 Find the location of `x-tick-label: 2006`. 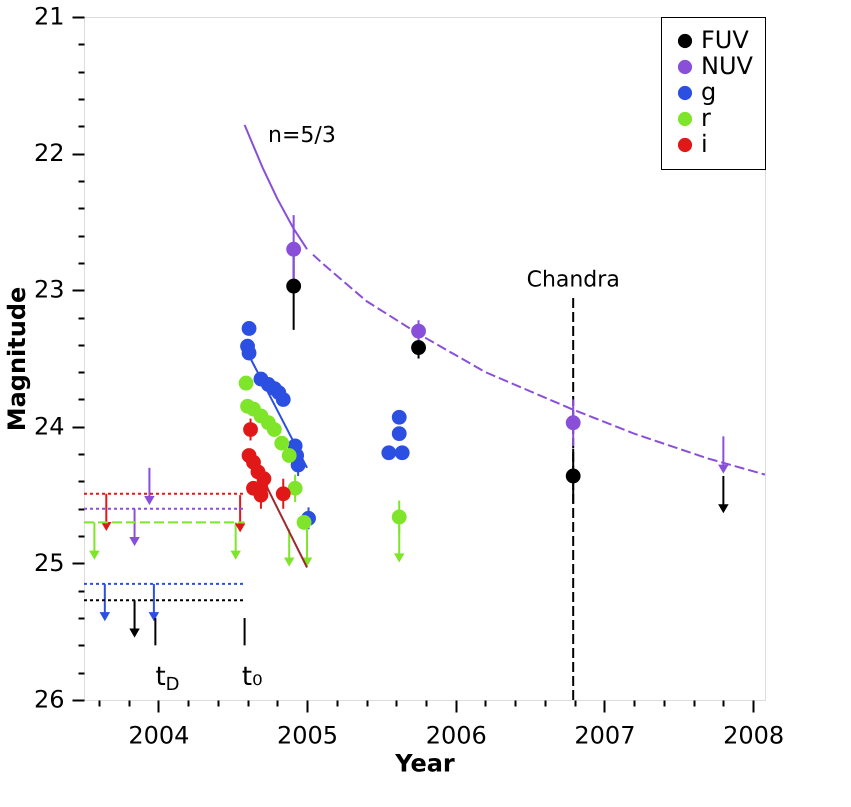

x-tick-label: 2006 is located at coordinates (456, 736).